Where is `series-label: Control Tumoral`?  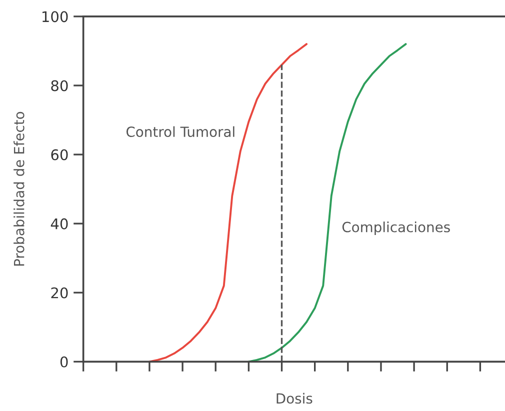 series-label: Control Tumoral is located at coordinates (180, 132).